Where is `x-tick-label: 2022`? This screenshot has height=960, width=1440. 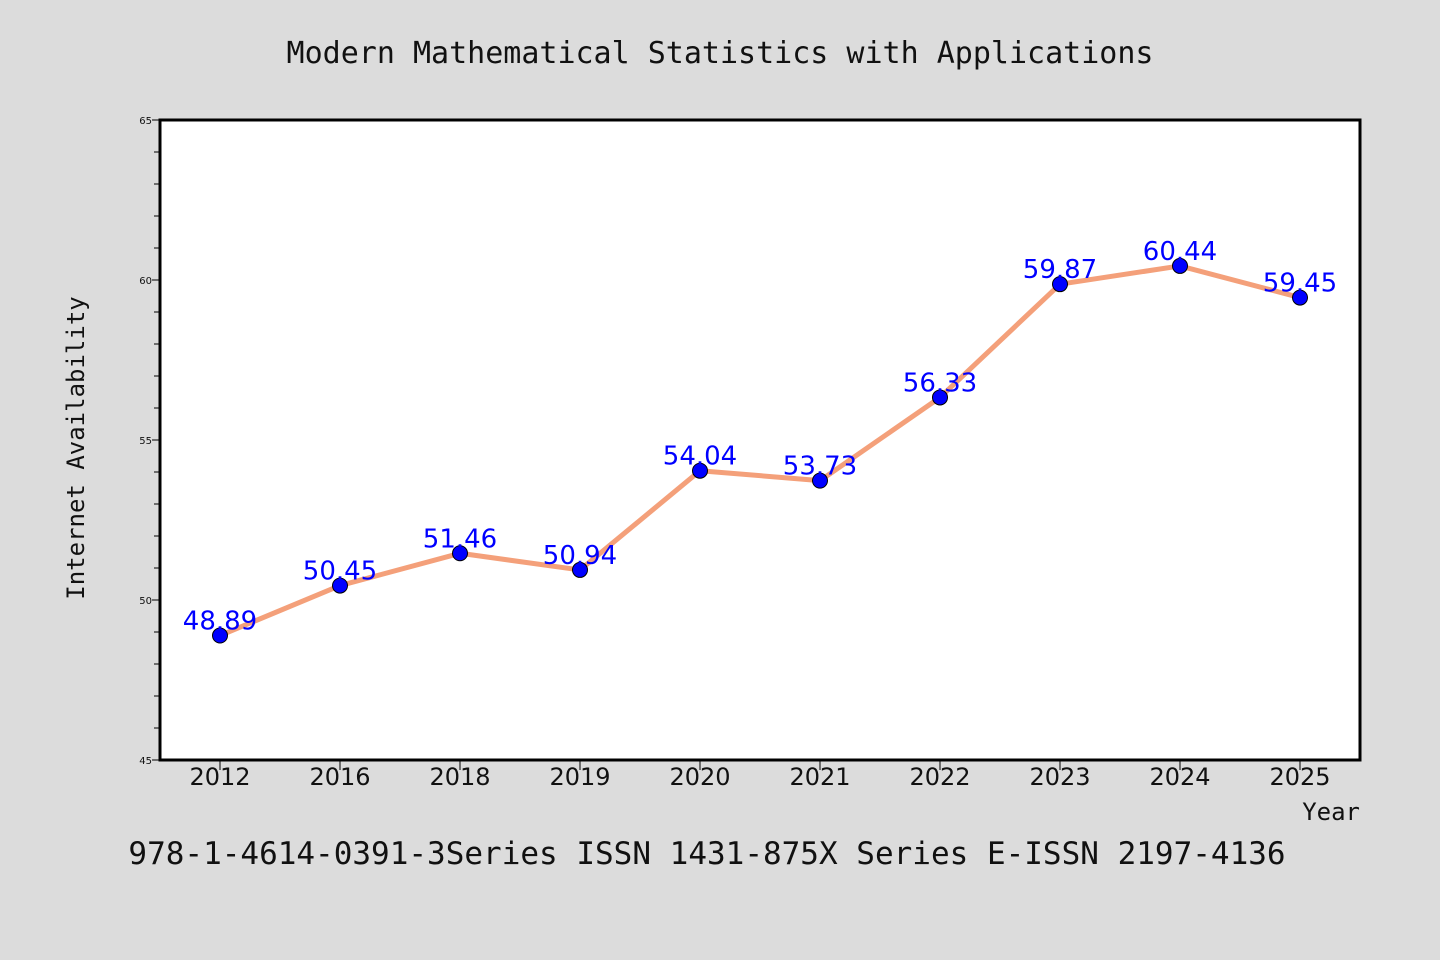 x-tick-label: 2022 is located at coordinates (939, 777).